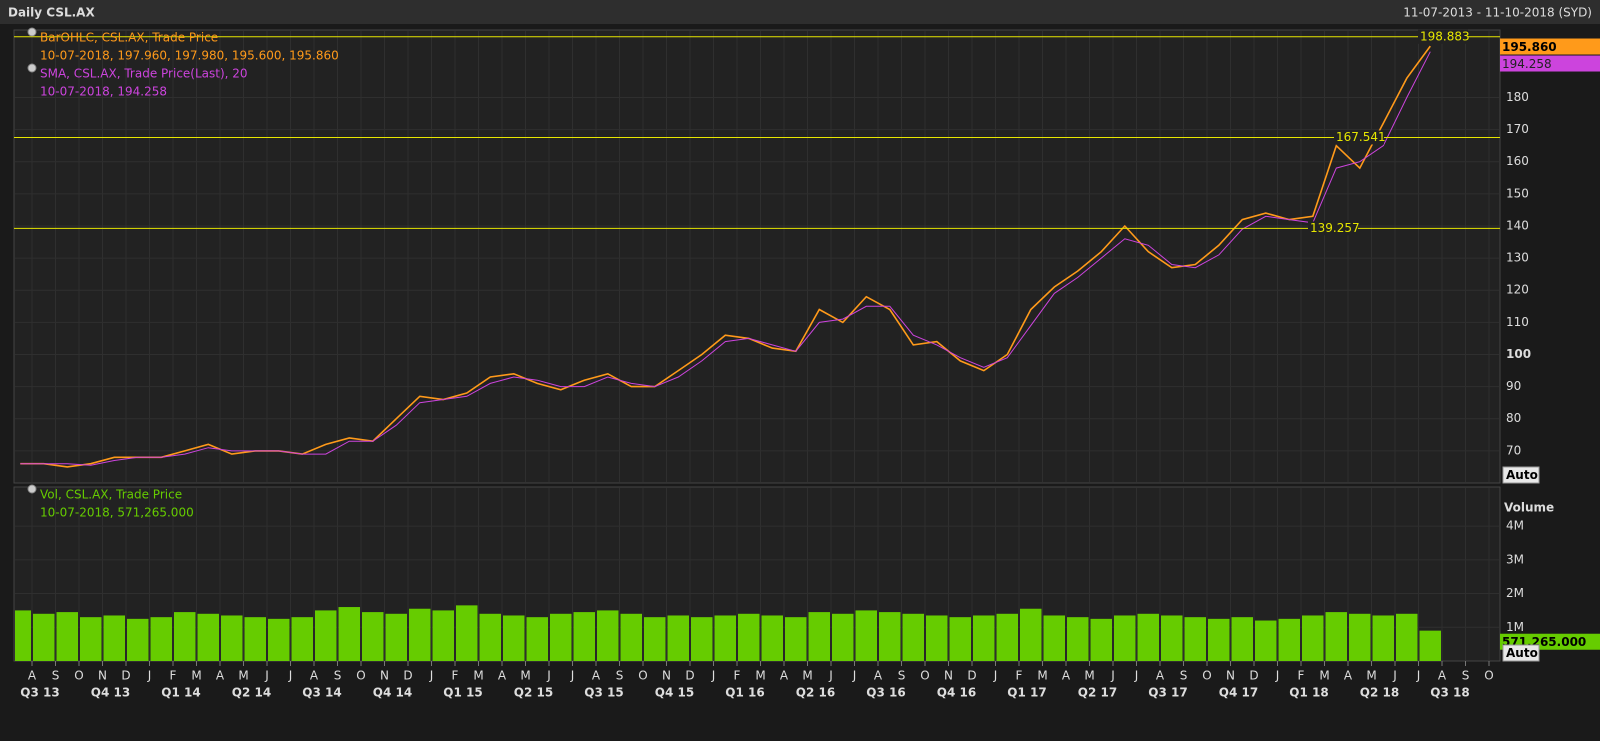  I want to click on last-value-tag, so click(1550, 63).